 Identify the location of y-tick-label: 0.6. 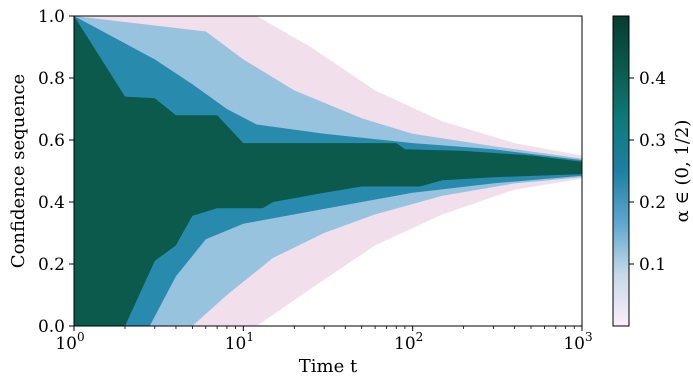
(51, 141).